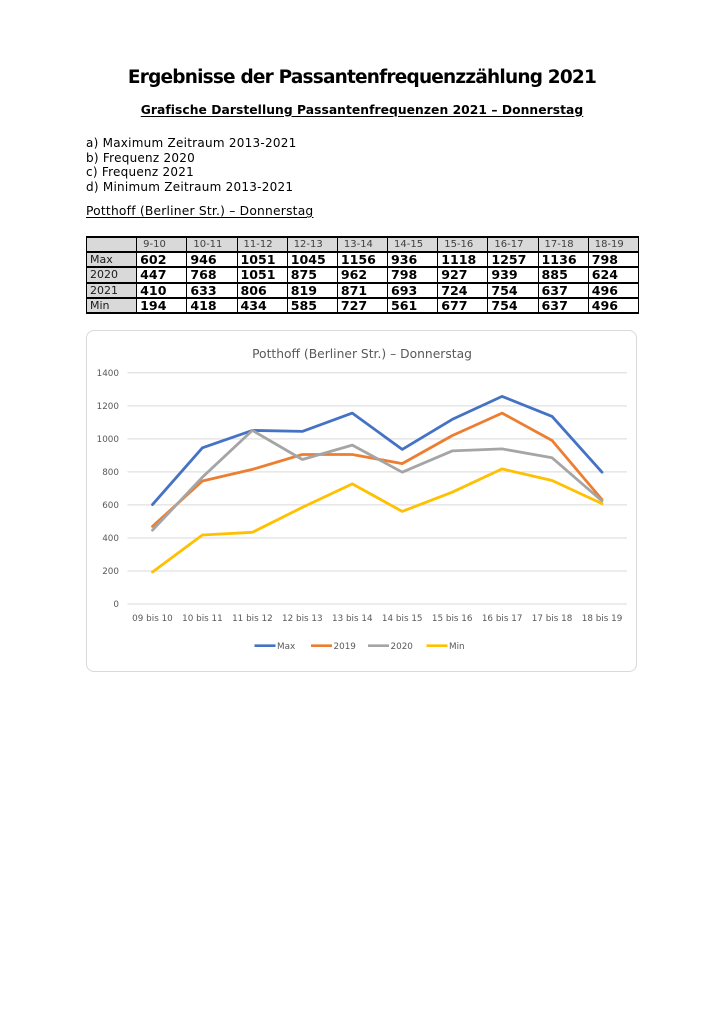  What do you see at coordinates (286, 647) in the screenshot?
I see `legend-label-Max: Max` at bounding box center [286, 647].